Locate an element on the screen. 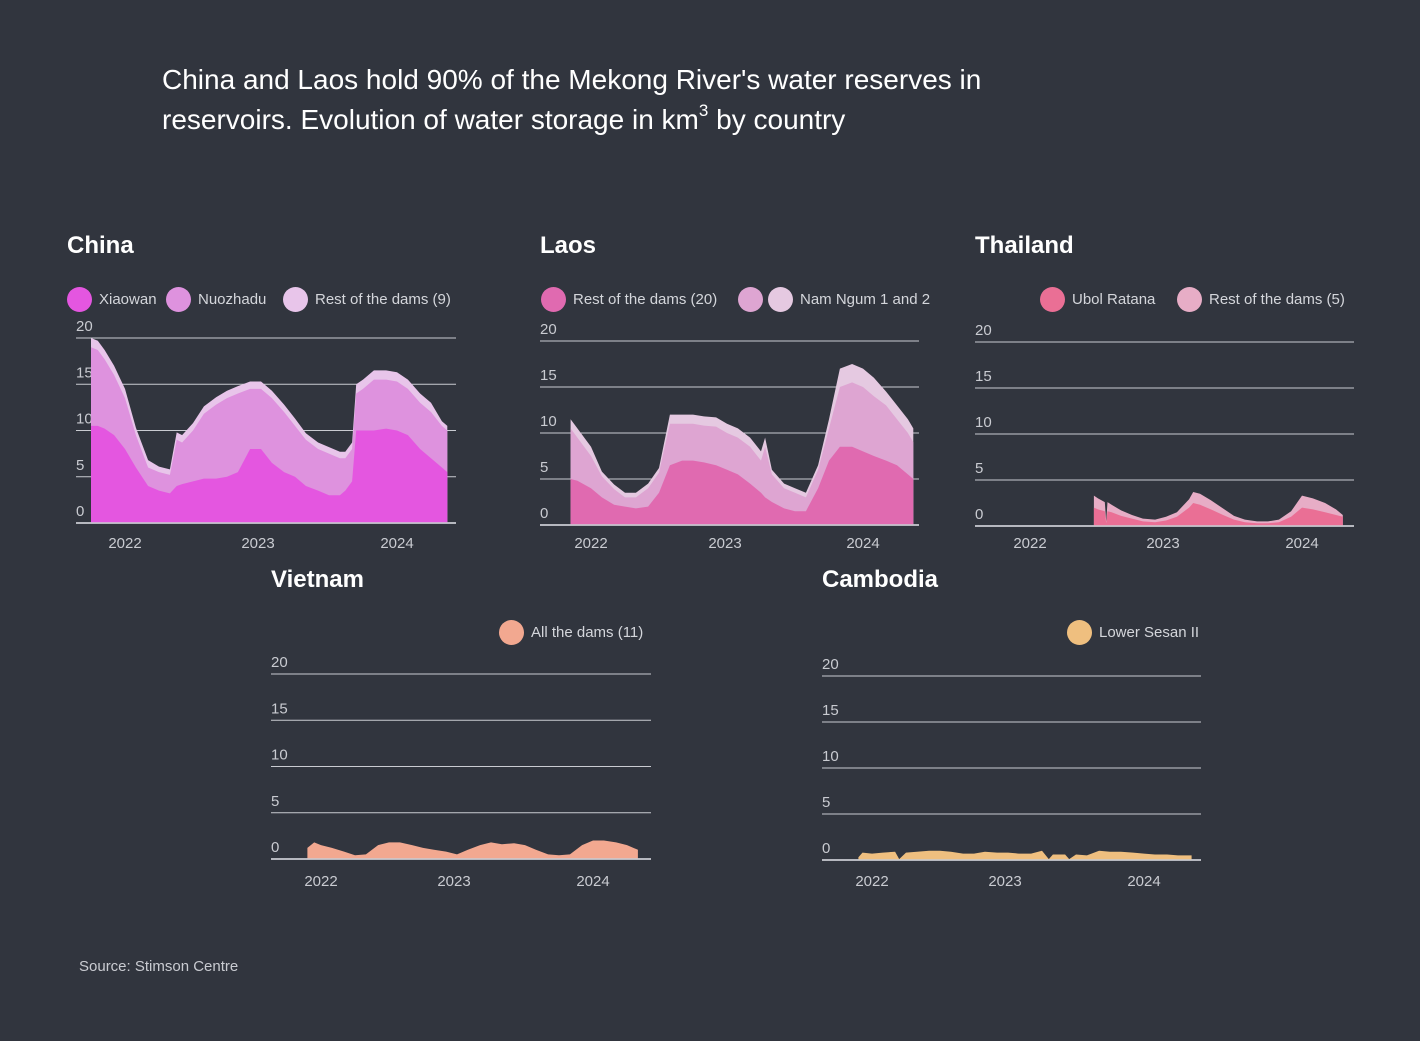 The height and width of the screenshot is (1041, 1420). legend-item-thailand-1: Rest of the dams (5) is located at coordinates (1261, 299).